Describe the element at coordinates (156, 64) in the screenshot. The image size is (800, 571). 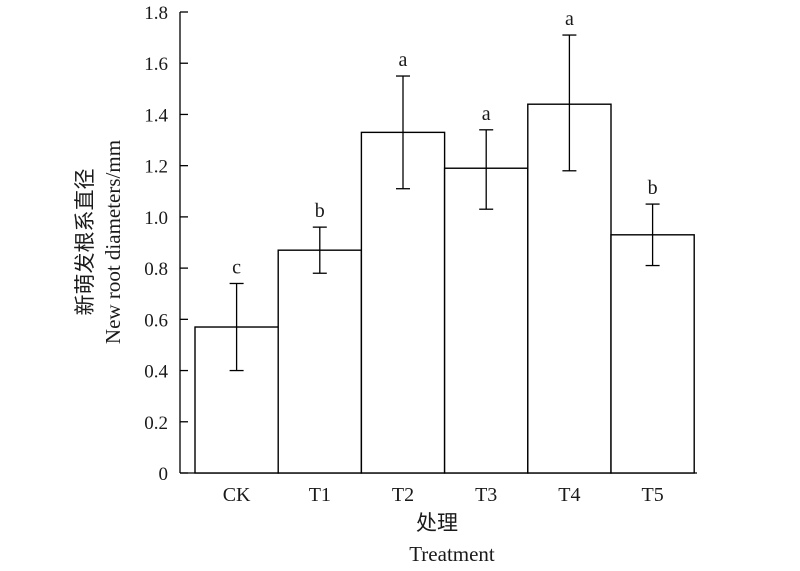
I see `y-tick-label: 1.6` at that location.